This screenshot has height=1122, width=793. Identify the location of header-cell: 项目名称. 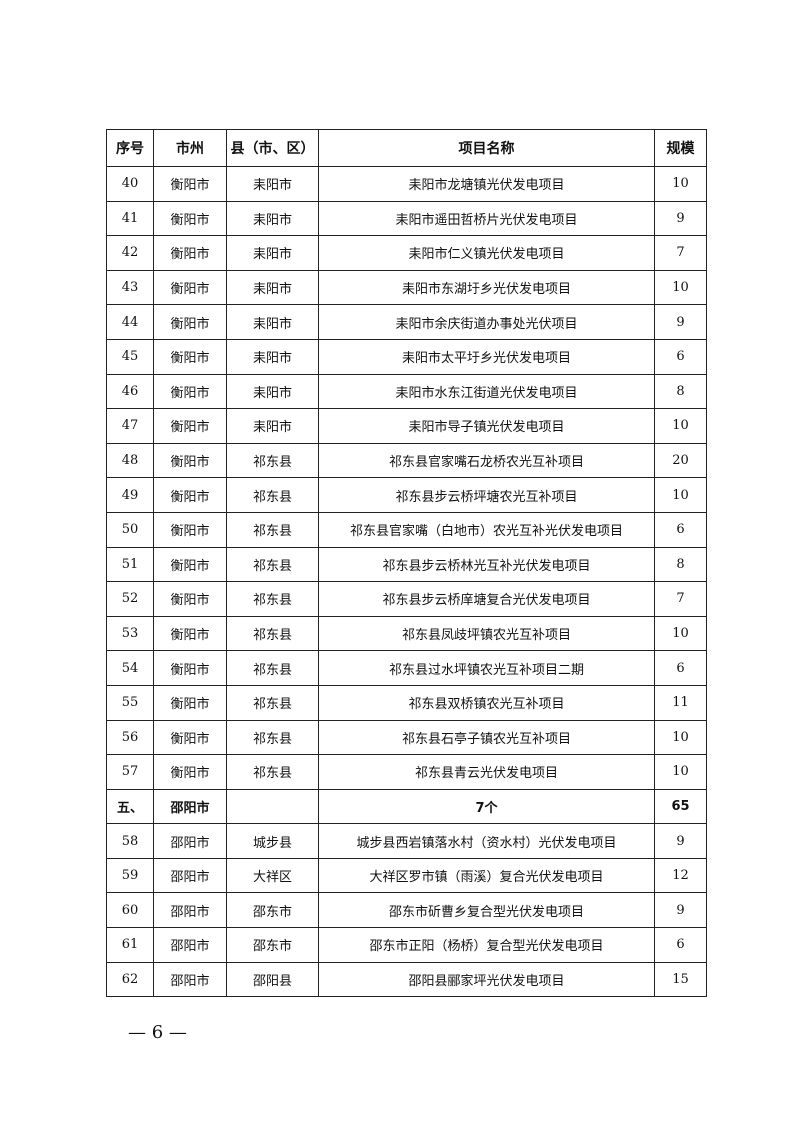
(486, 148).